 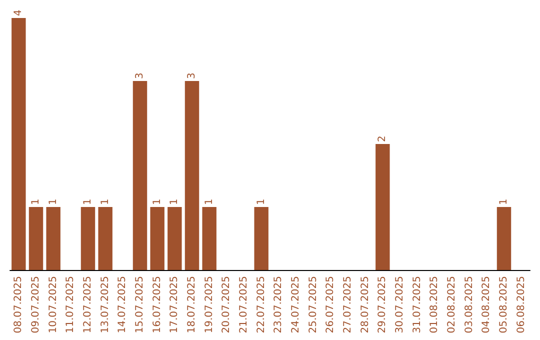 I want to click on x-tick-label: 22.07.2025, so click(x=261, y=305).